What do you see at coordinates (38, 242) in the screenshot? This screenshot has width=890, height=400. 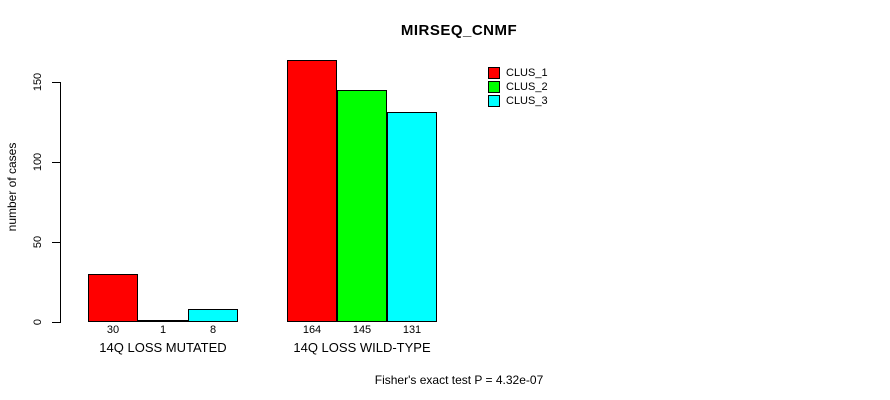 I see `y-tick-label-text: 50` at bounding box center [38, 242].